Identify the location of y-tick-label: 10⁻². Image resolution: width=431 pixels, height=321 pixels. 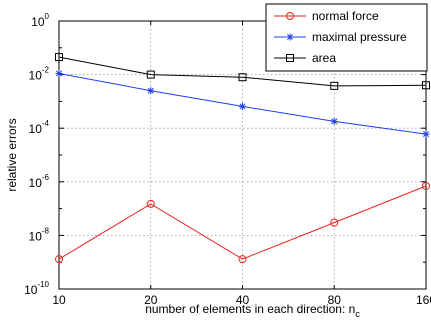
(39, 74).